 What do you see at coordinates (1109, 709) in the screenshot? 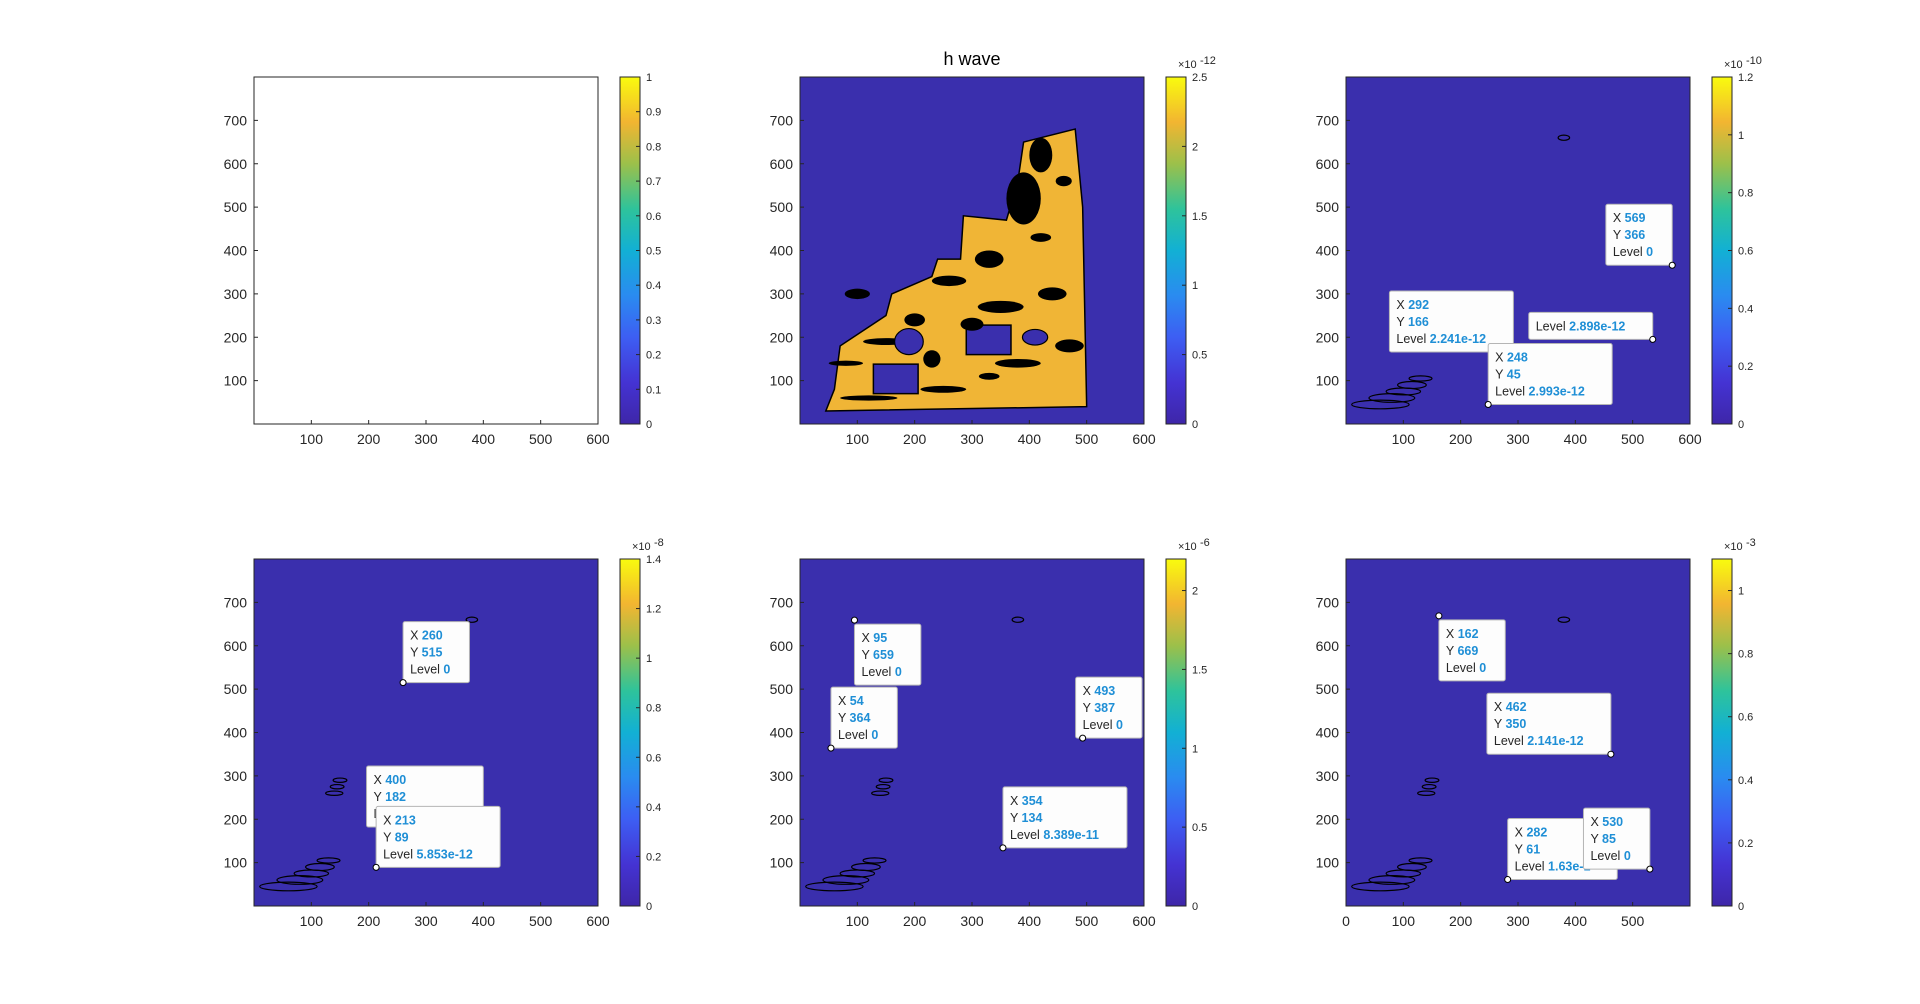
I see `datatip: X 493 Y 387 Level 0` at bounding box center [1109, 709].